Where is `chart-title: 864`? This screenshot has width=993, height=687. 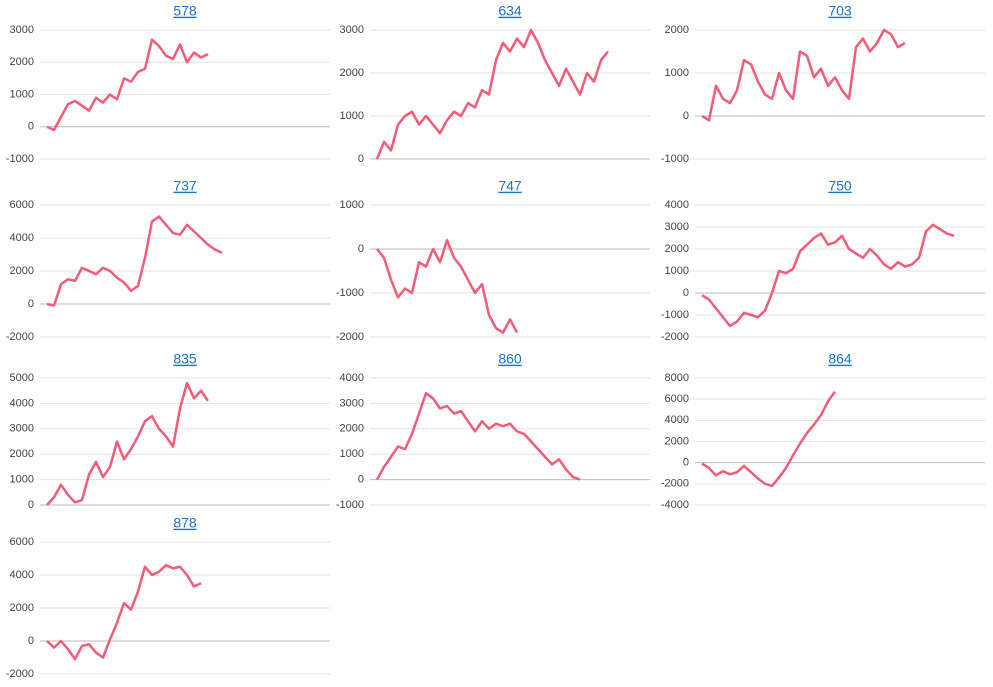 chart-title: 864 is located at coordinates (840, 359).